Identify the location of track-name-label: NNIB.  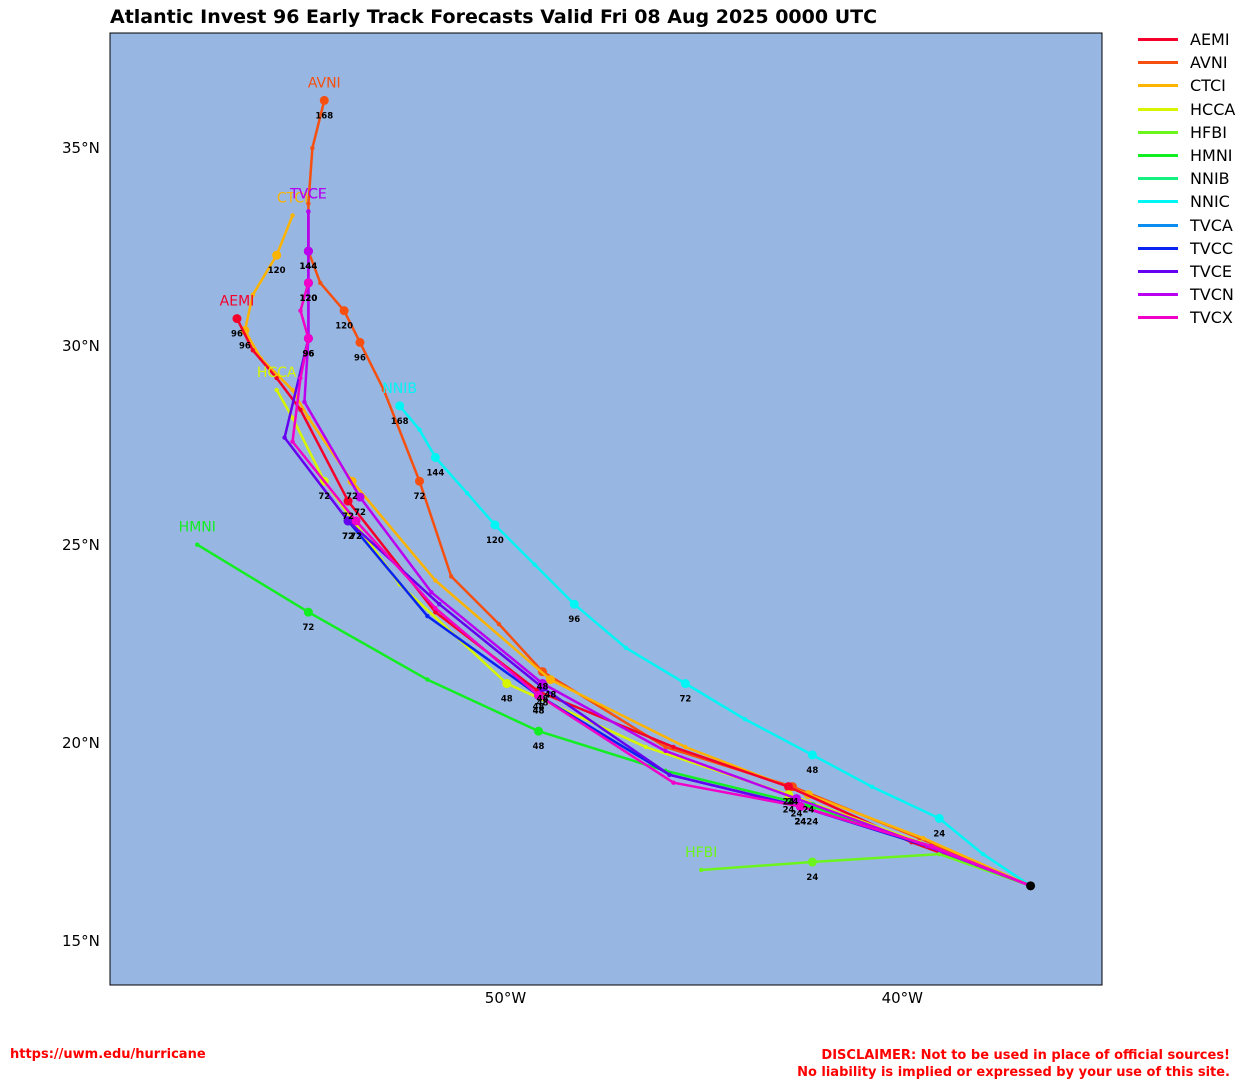
(399, 389).